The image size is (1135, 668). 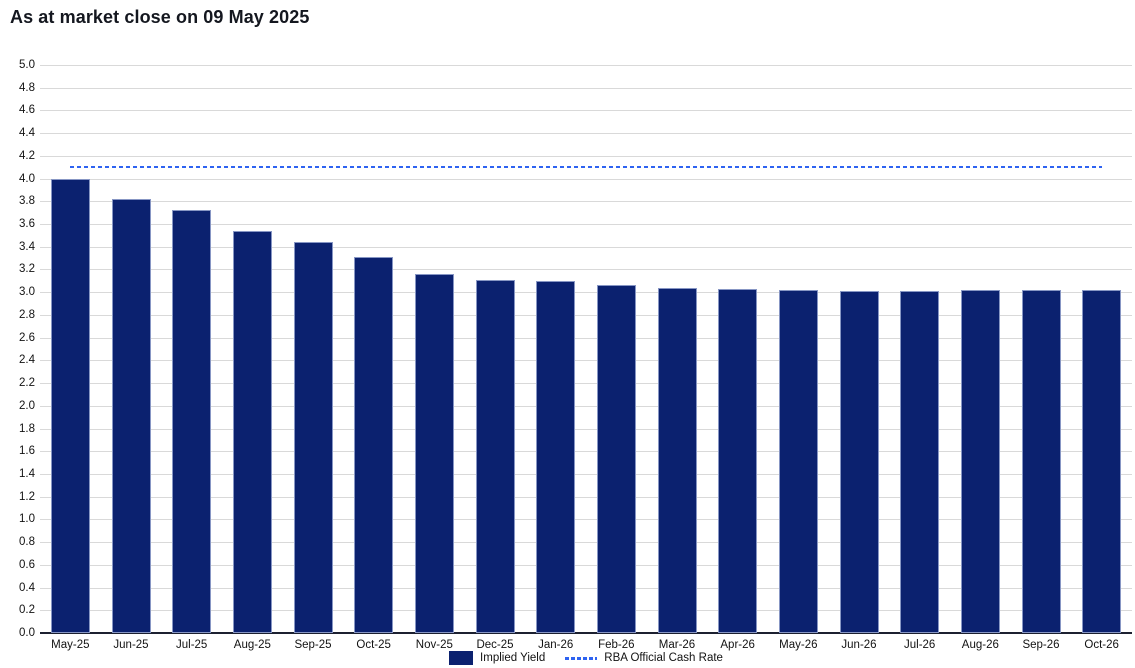 I want to click on y-tick-label: 2.2, so click(x=27, y=383).